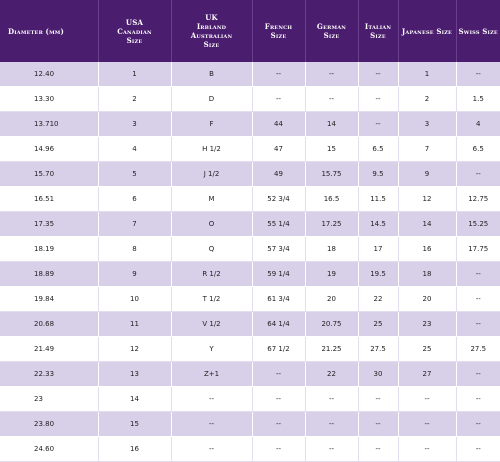  I want to click on cell-swiss: 17.75, so click(478, 249).